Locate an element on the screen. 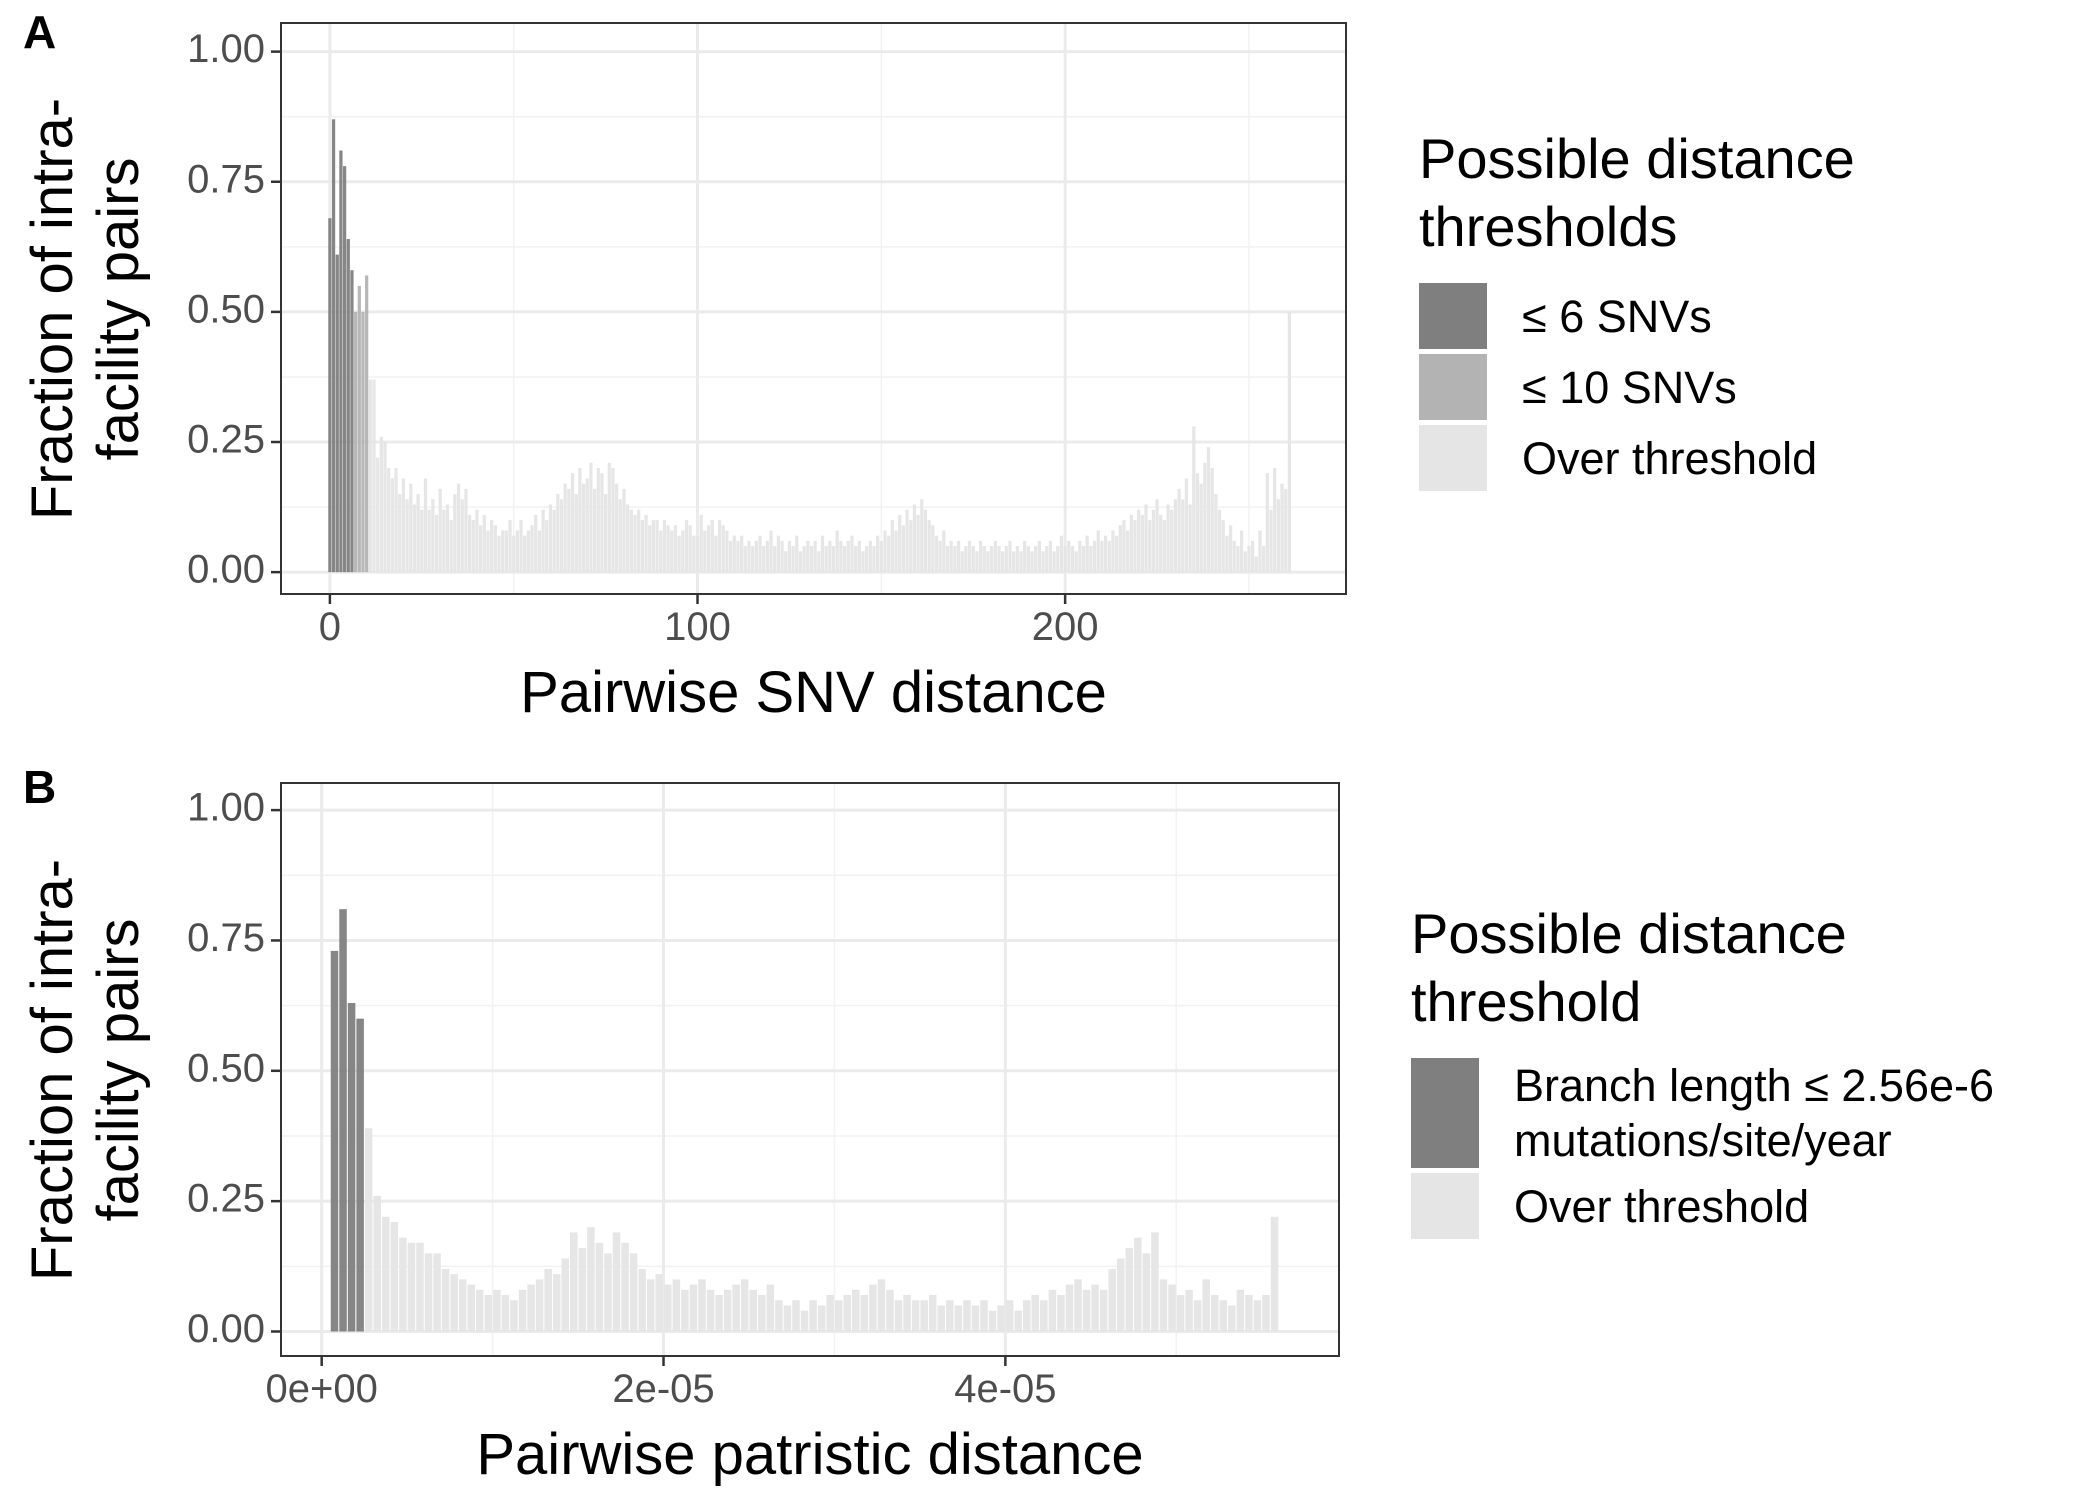 This screenshot has height=1500, width=2100. legend-label: ≤ 6 SNVs is located at coordinates (1617, 316).